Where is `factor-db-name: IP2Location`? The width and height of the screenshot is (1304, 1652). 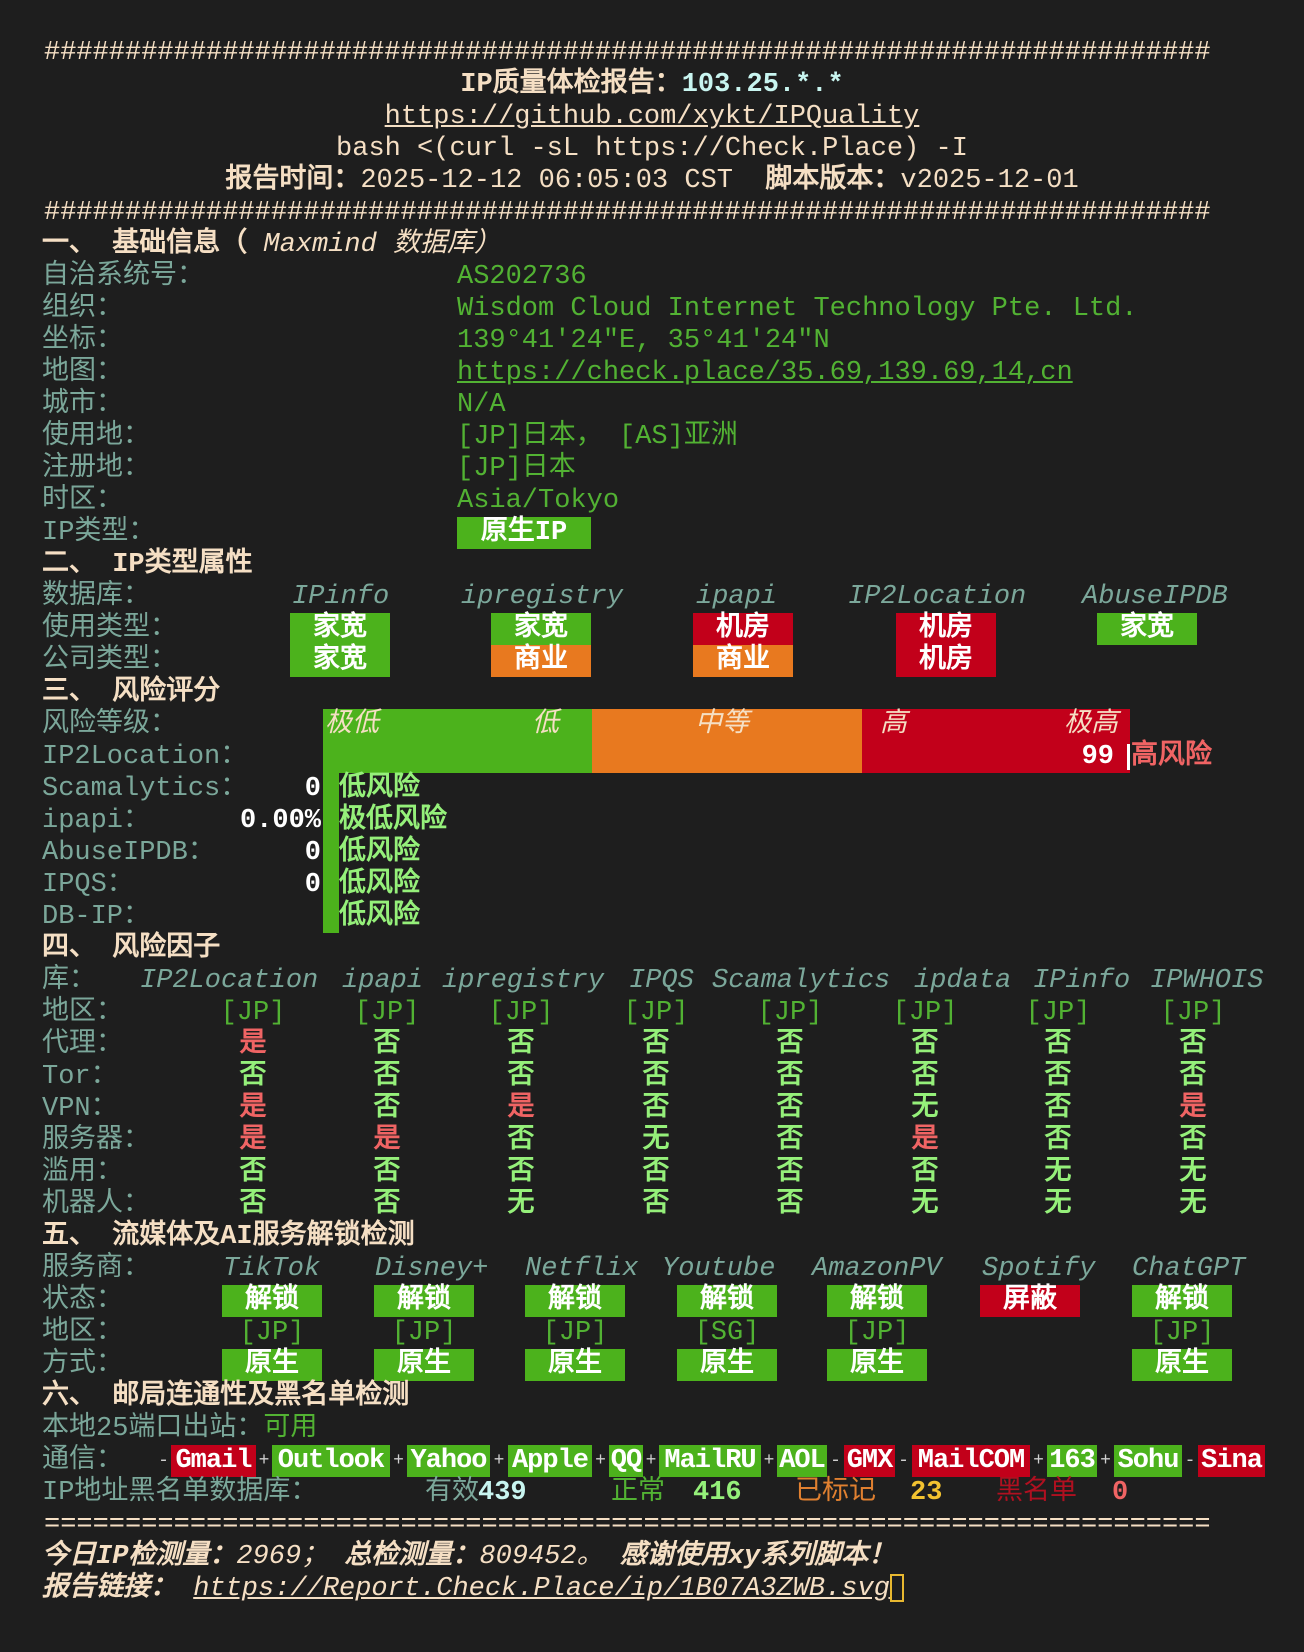
factor-db-name: IP2Location is located at coordinates (229, 981).